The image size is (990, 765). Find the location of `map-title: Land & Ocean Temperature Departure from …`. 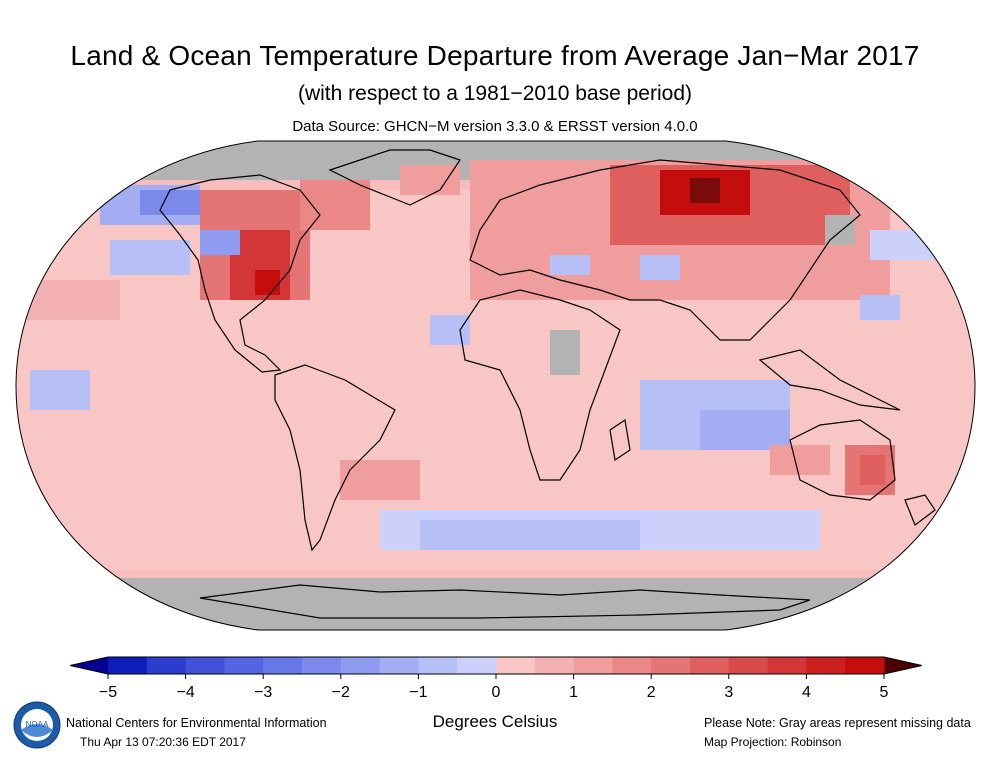

map-title: Land & Ocean Temperature Departure from … is located at coordinates (495, 55).